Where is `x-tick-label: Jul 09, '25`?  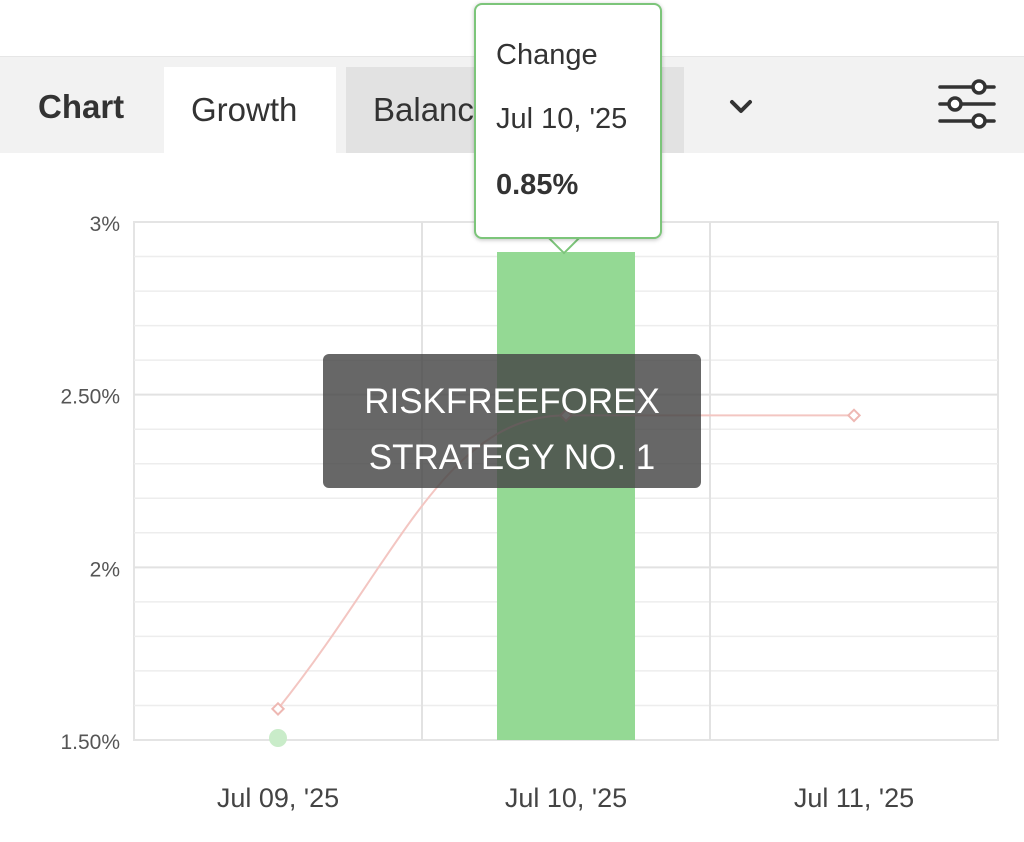 x-tick-label: Jul 09, '25 is located at coordinates (278, 798).